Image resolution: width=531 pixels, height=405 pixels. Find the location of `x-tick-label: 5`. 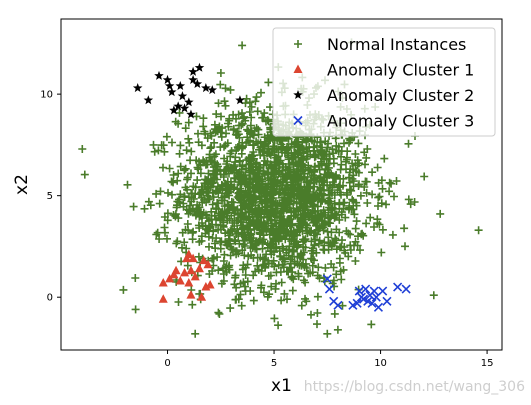

x-tick-label: 5 is located at coordinates (274, 363).